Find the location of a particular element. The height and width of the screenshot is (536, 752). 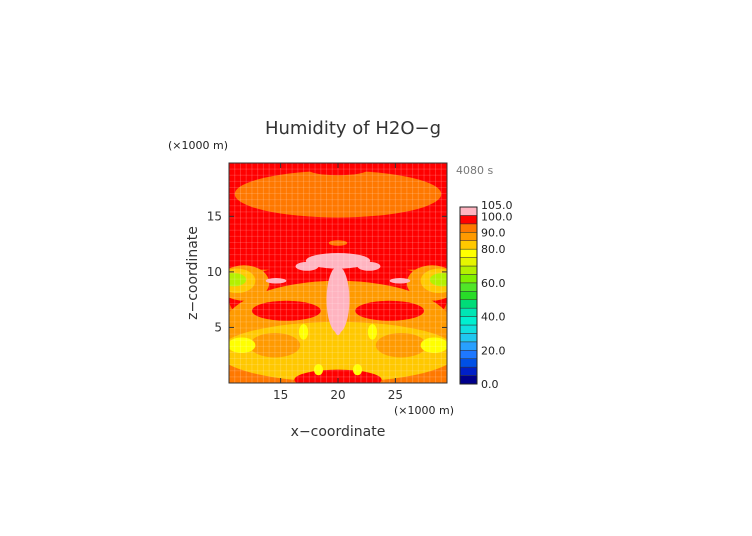

colorbar-tick-label: 105.0 is located at coordinates (497, 205).